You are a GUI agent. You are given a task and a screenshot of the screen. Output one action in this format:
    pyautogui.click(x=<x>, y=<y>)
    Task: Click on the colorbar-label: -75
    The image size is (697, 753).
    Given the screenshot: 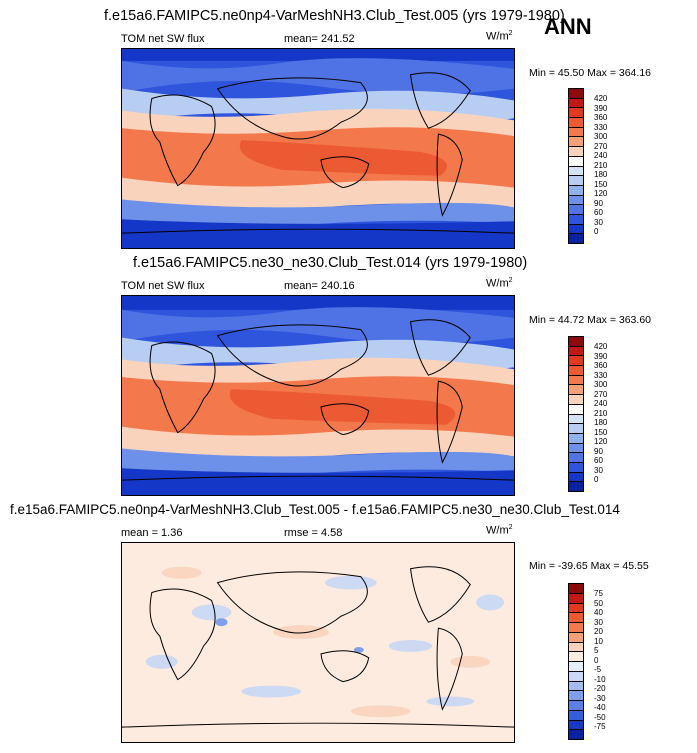 What is the action you would take?
    pyautogui.click(x=600, y=726)
    